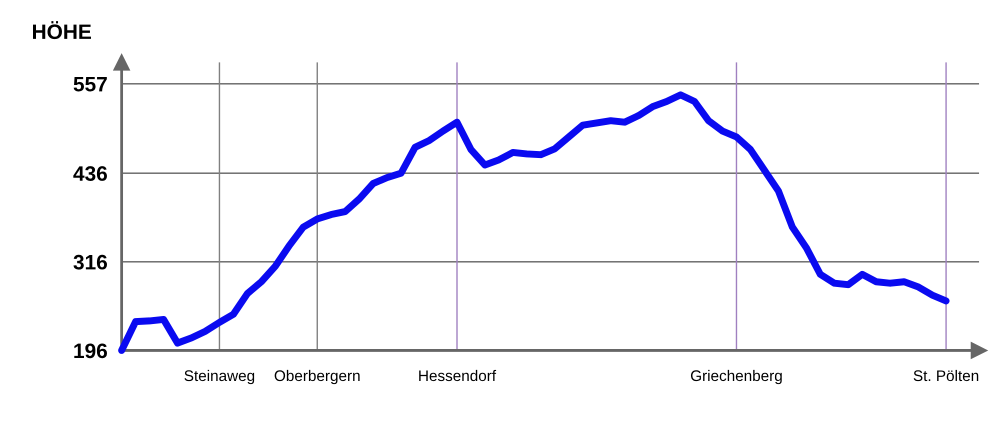 Image resolution: width=997 pixels, height=430 pixels. I want to click on y-axis-title: HÖHE, so click(62, 30).